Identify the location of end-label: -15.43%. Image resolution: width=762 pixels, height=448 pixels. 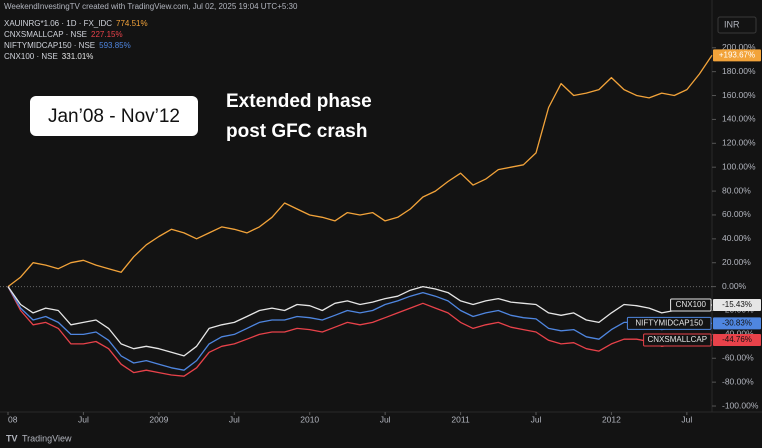
(737, 304).